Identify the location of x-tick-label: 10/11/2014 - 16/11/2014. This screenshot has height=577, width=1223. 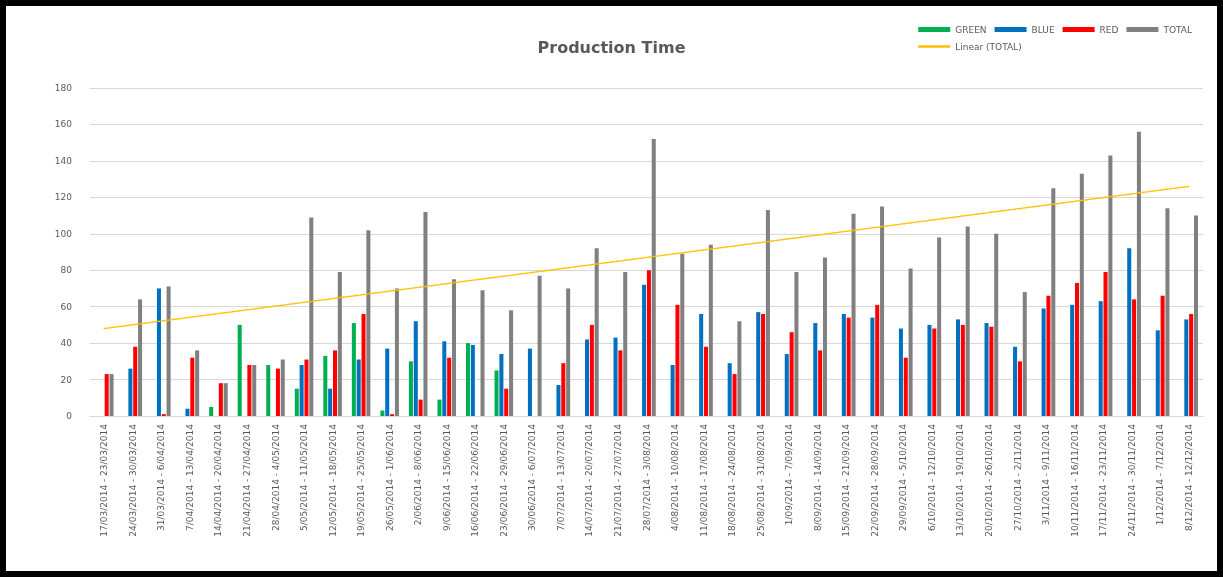
(1074, 480).